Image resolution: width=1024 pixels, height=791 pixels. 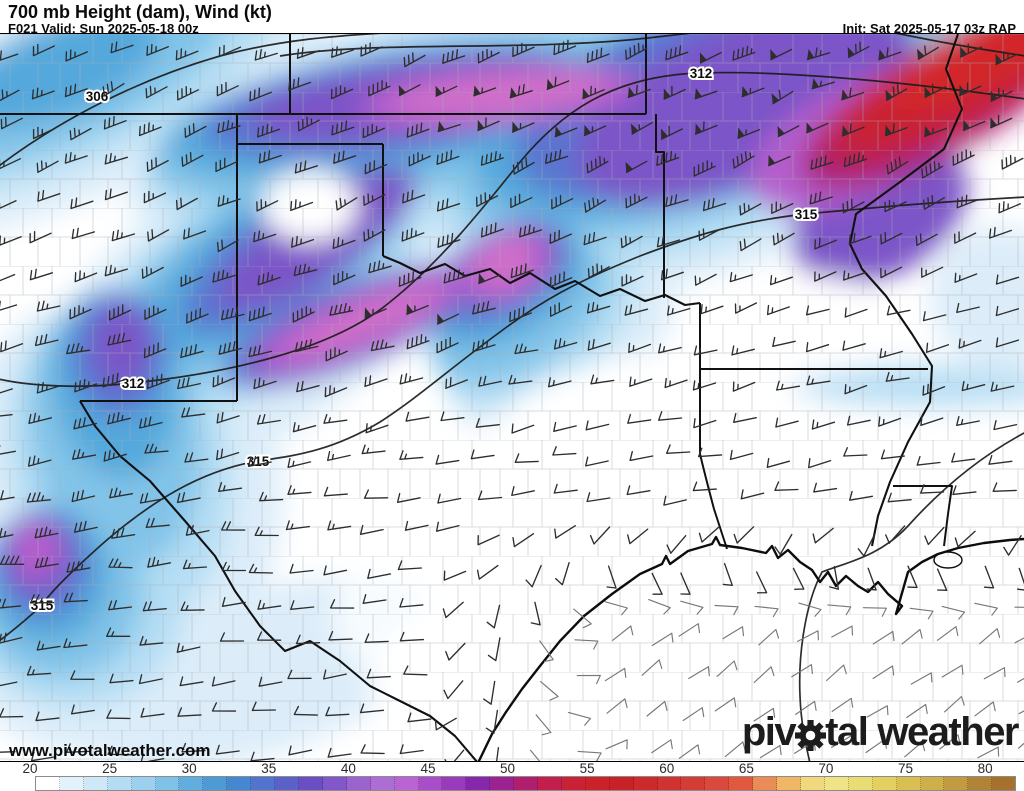 What do you see at coordinates (929, 28) in the screenshot?
I see `model-init-label: Init: Sat 2025-05-17 03z RAP` at bounding box center [929, 28].